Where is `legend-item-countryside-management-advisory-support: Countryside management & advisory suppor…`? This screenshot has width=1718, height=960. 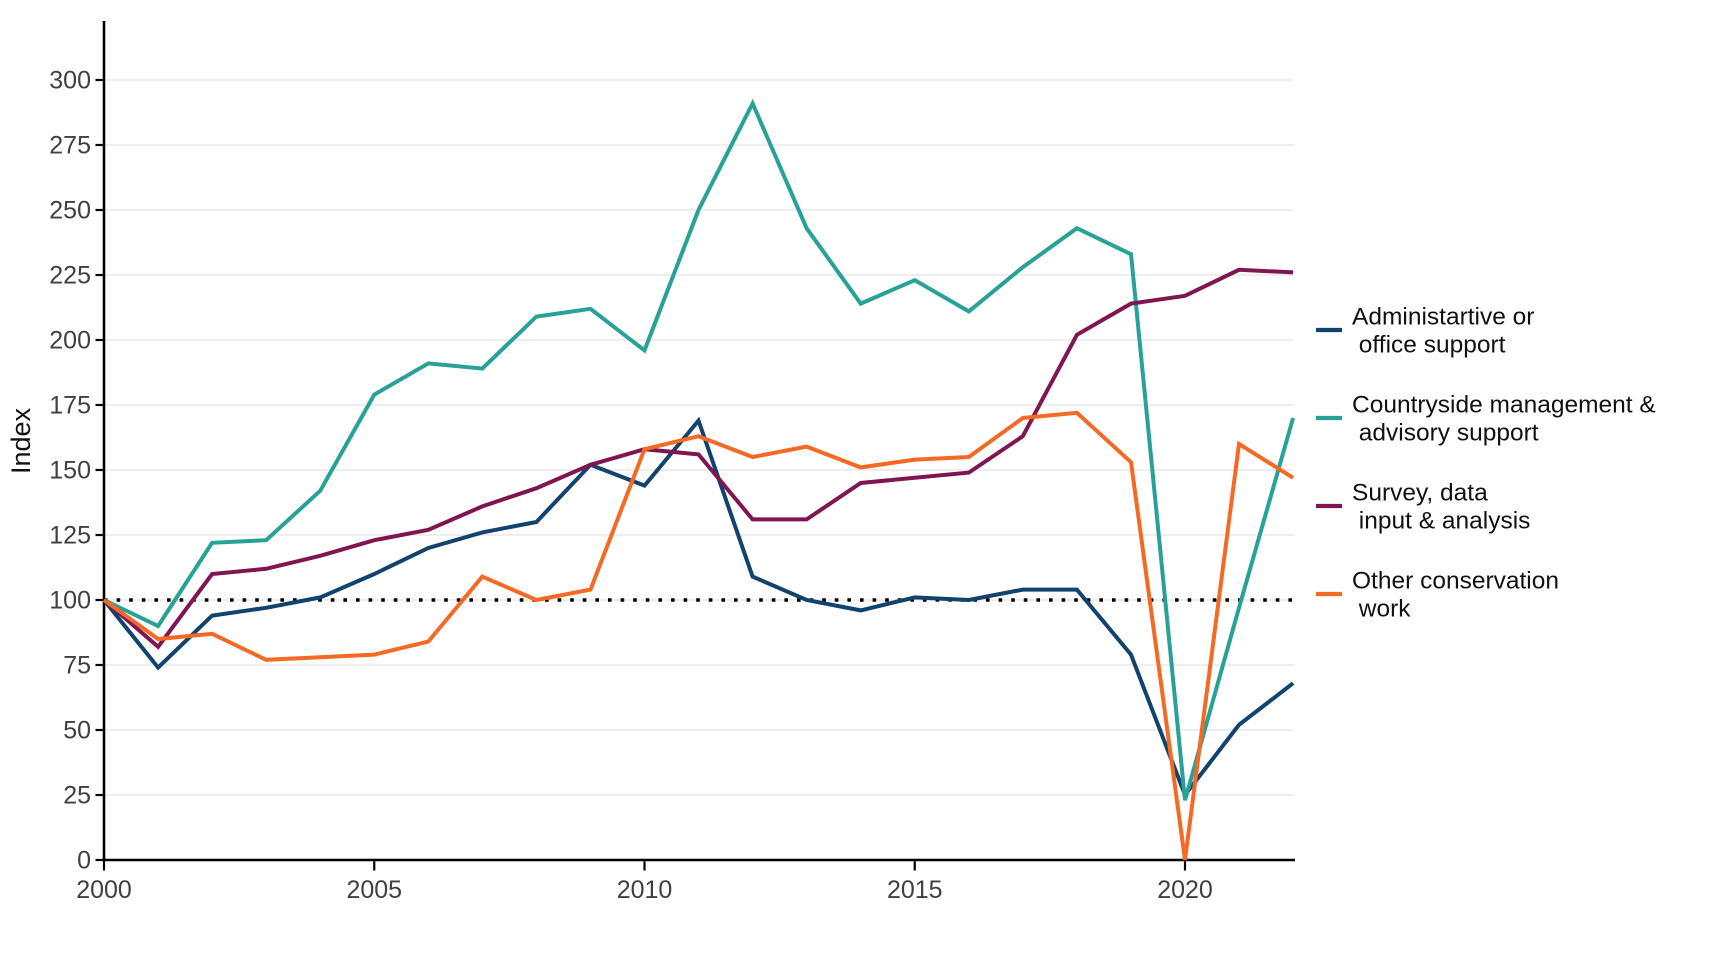
legend-item-countryside-management-advisory-support: Countryside management & advisory suppor… is located at coordinates (1486, 419).